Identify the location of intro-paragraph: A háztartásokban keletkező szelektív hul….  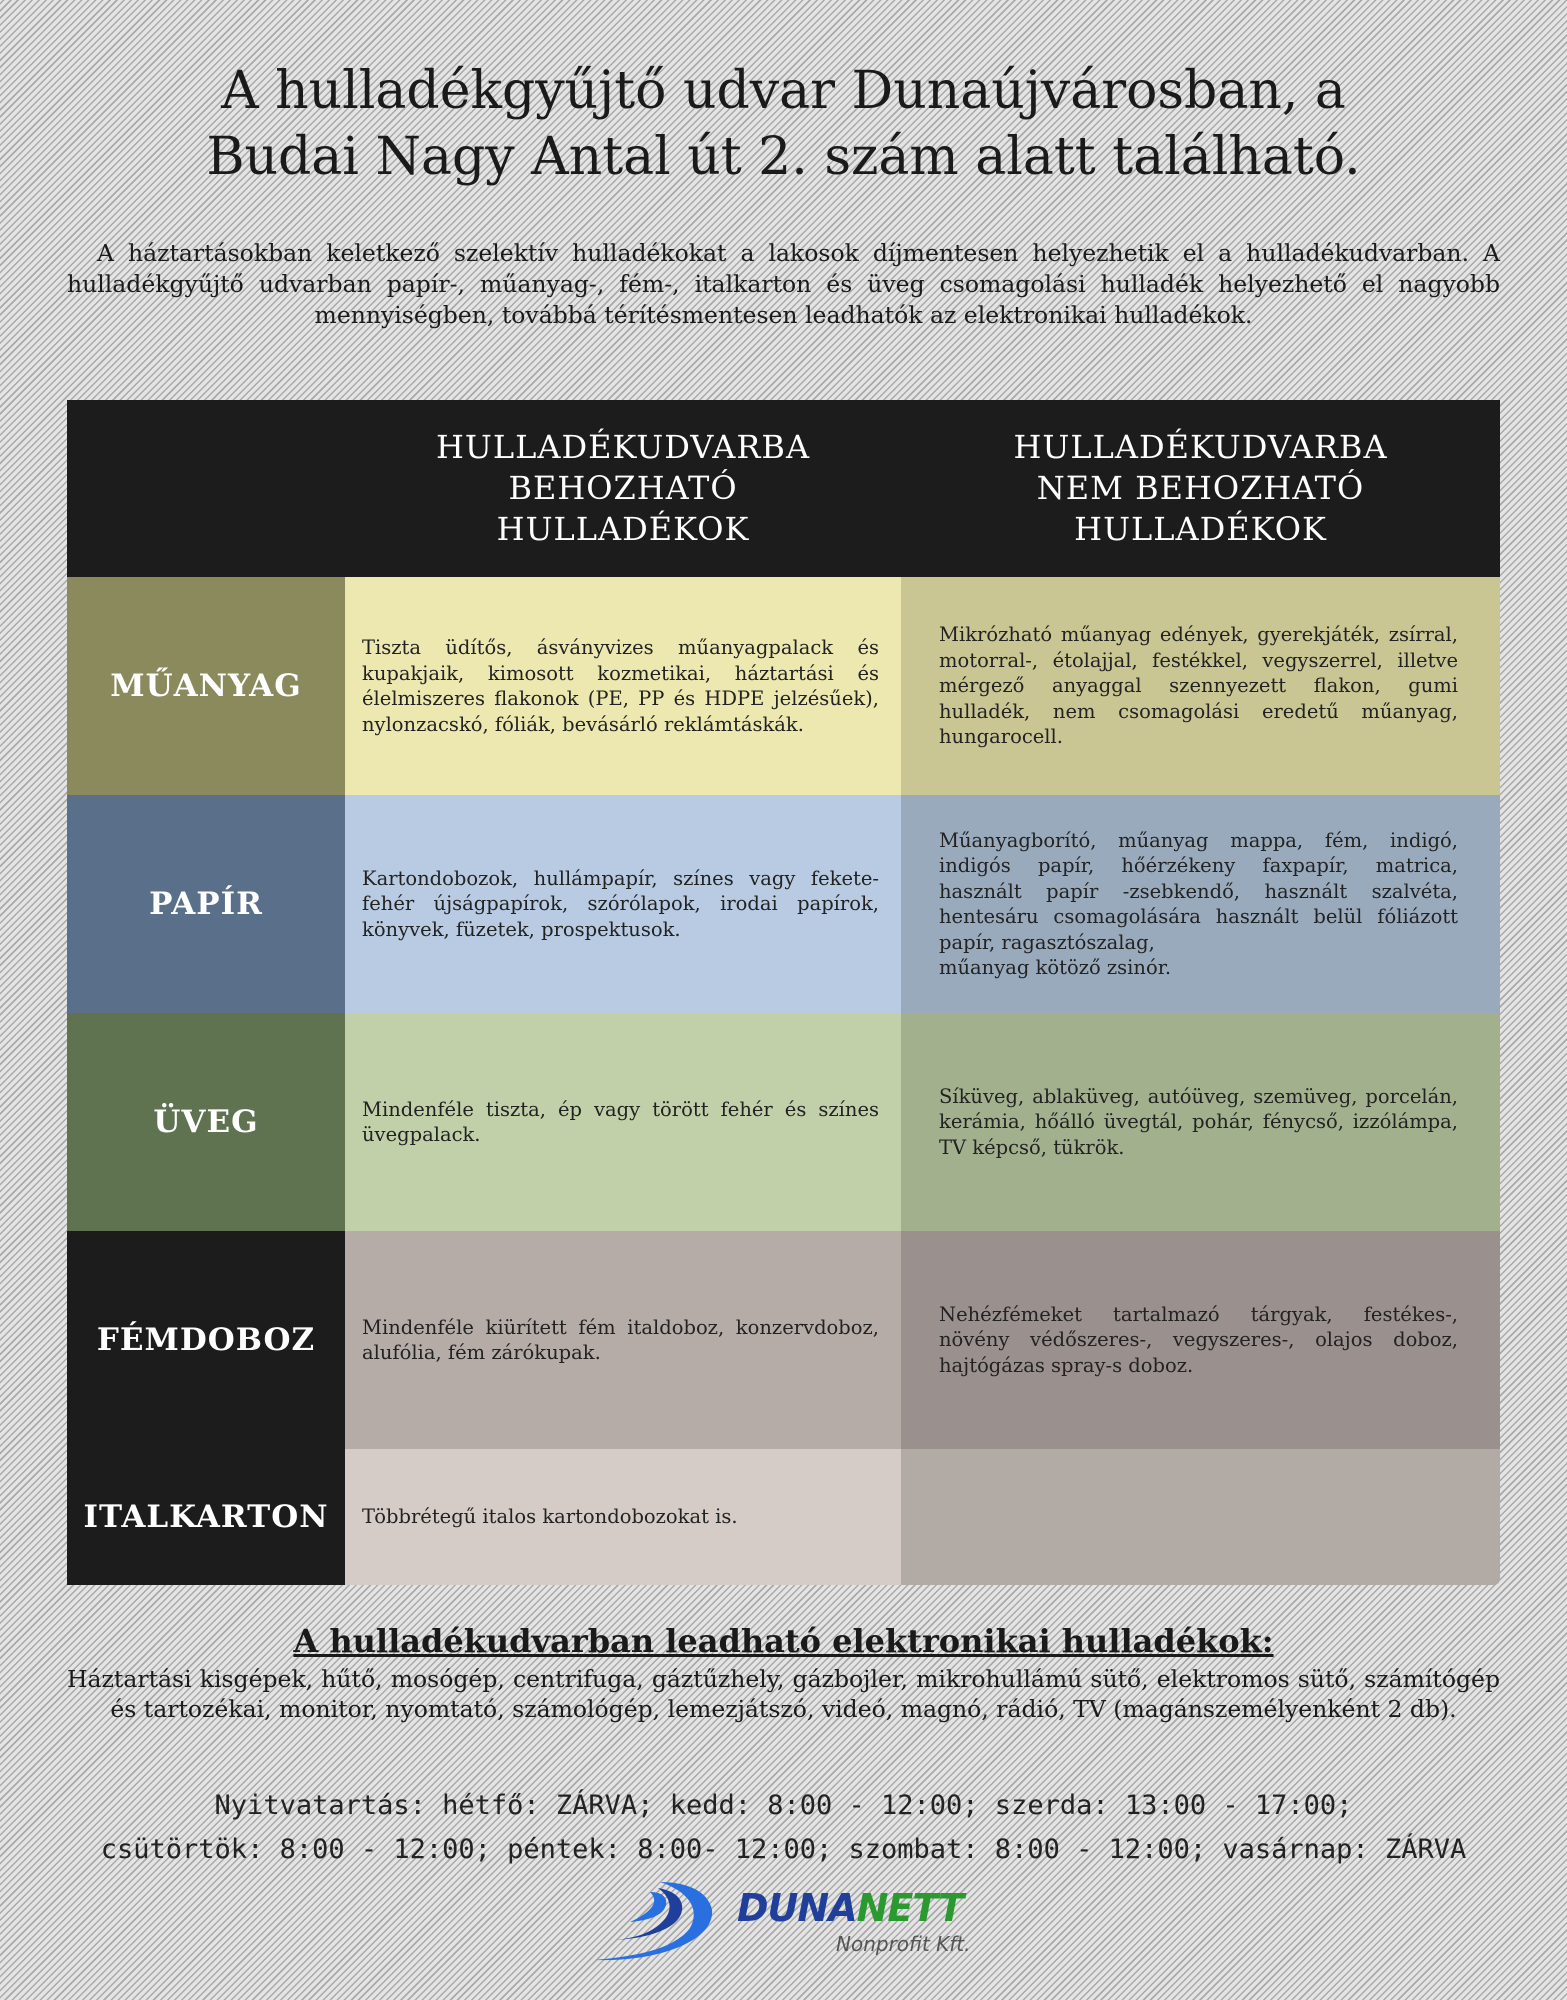
(783, 284).